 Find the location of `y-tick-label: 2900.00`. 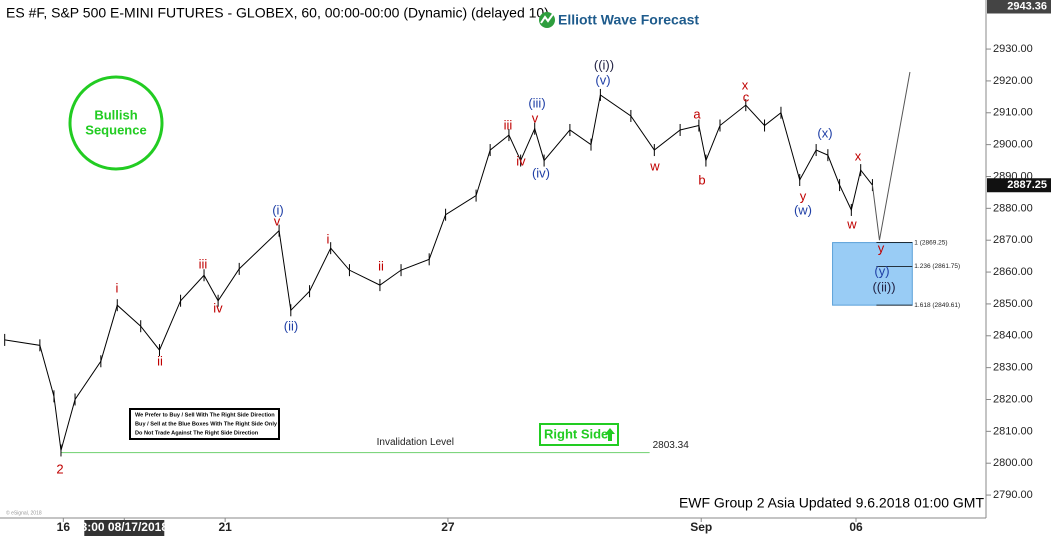

y-tick-label: 2900.00 is located at coordinates (1013, 145).